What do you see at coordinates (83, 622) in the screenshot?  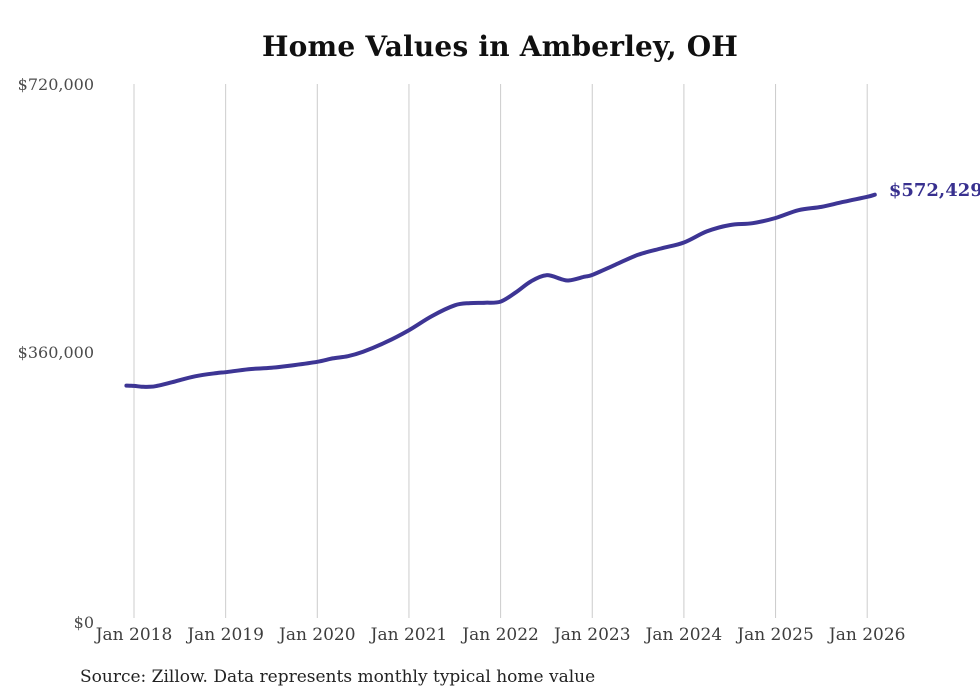 I see `y-tick-label: $0` at bounding box center [83, 622].